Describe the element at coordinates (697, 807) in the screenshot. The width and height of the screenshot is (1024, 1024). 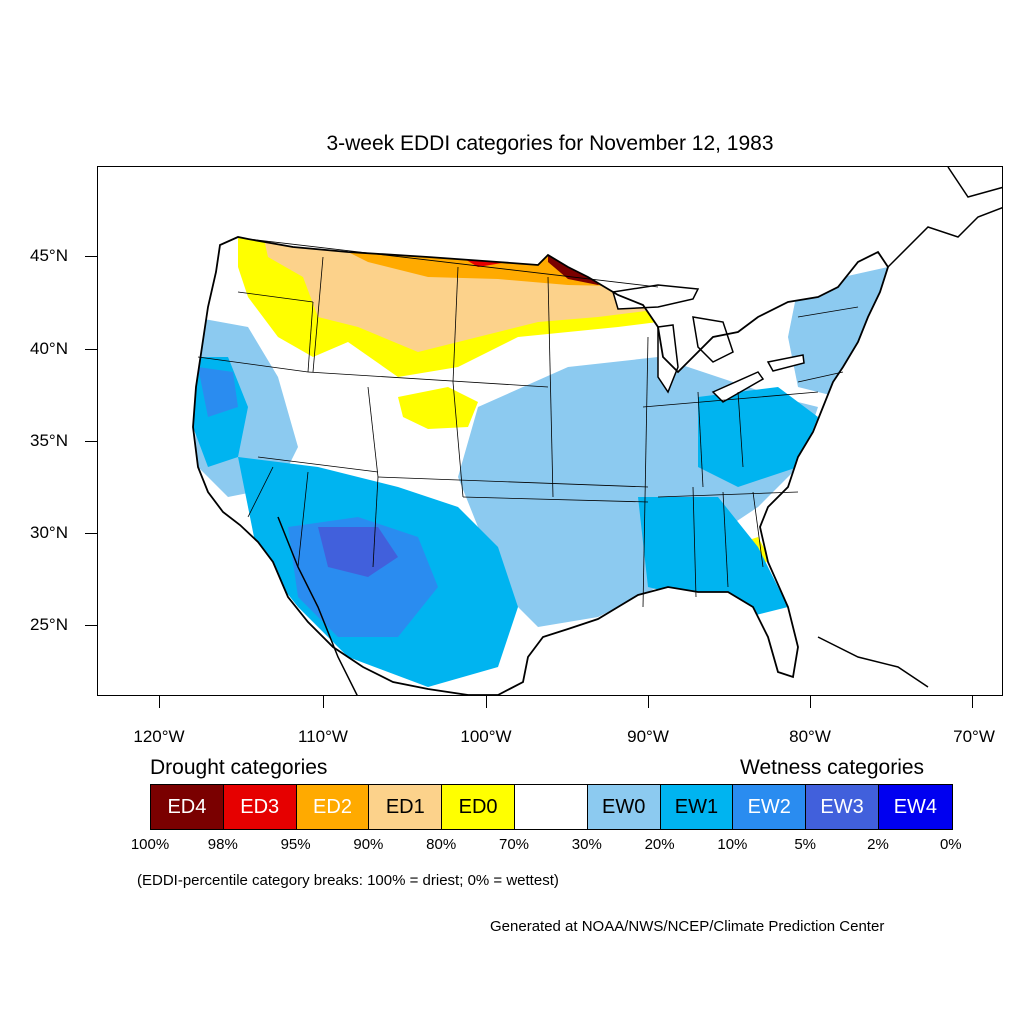
I see `legend-cell-ew1: EW1` at that location.